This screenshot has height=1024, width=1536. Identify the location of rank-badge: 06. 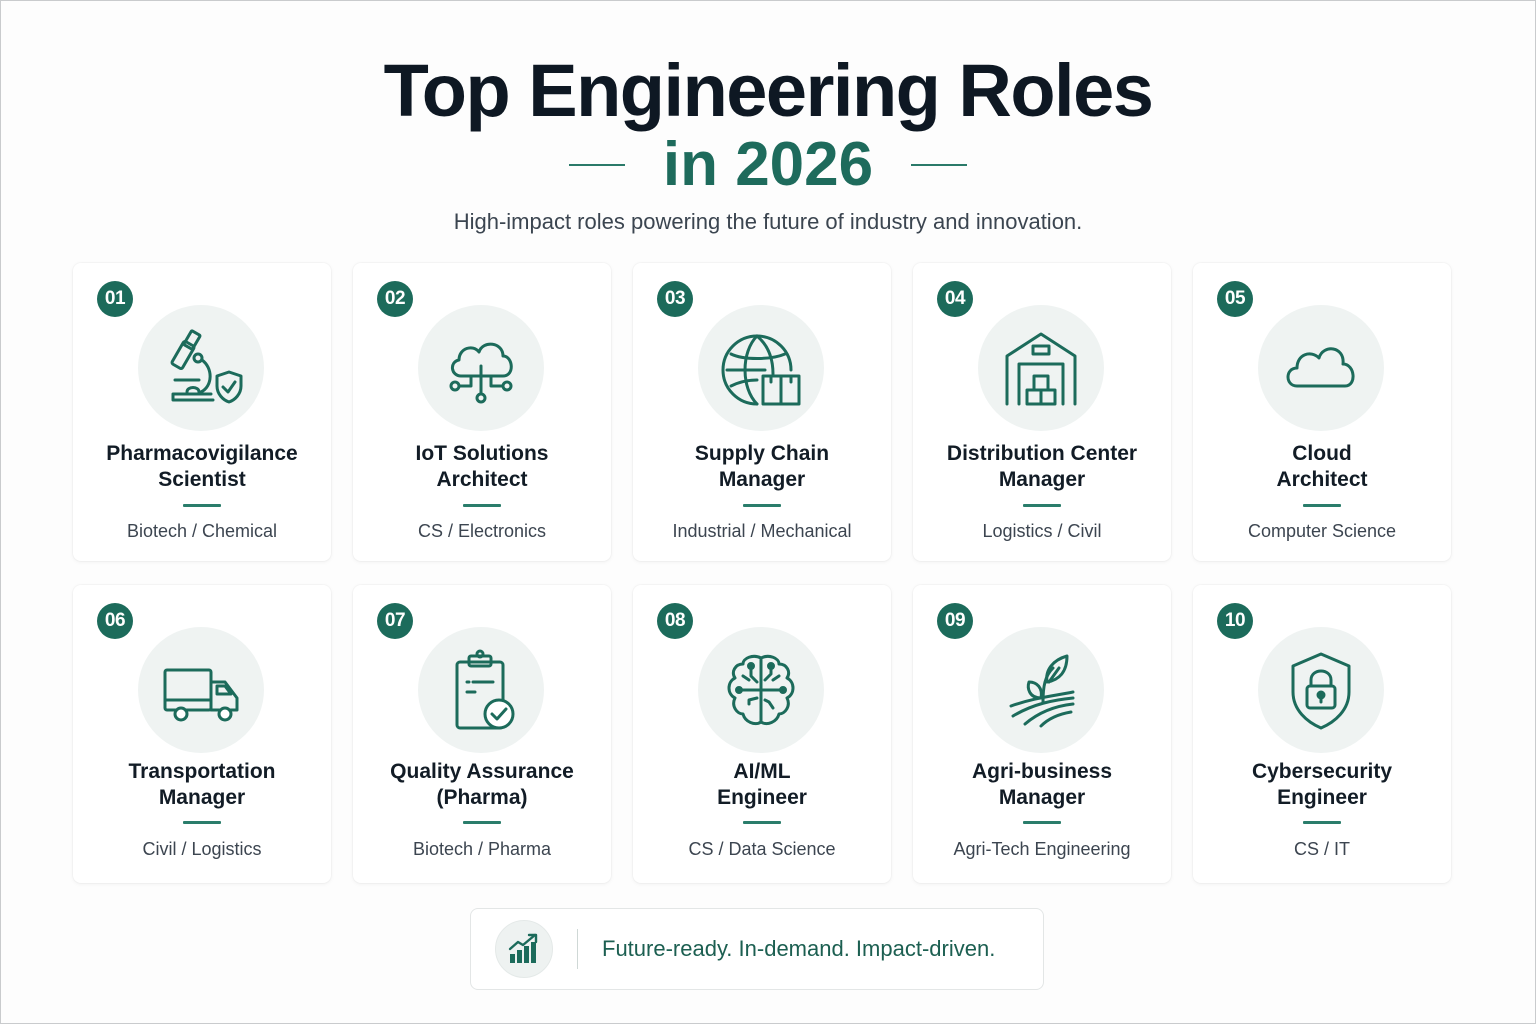
(115, 621).